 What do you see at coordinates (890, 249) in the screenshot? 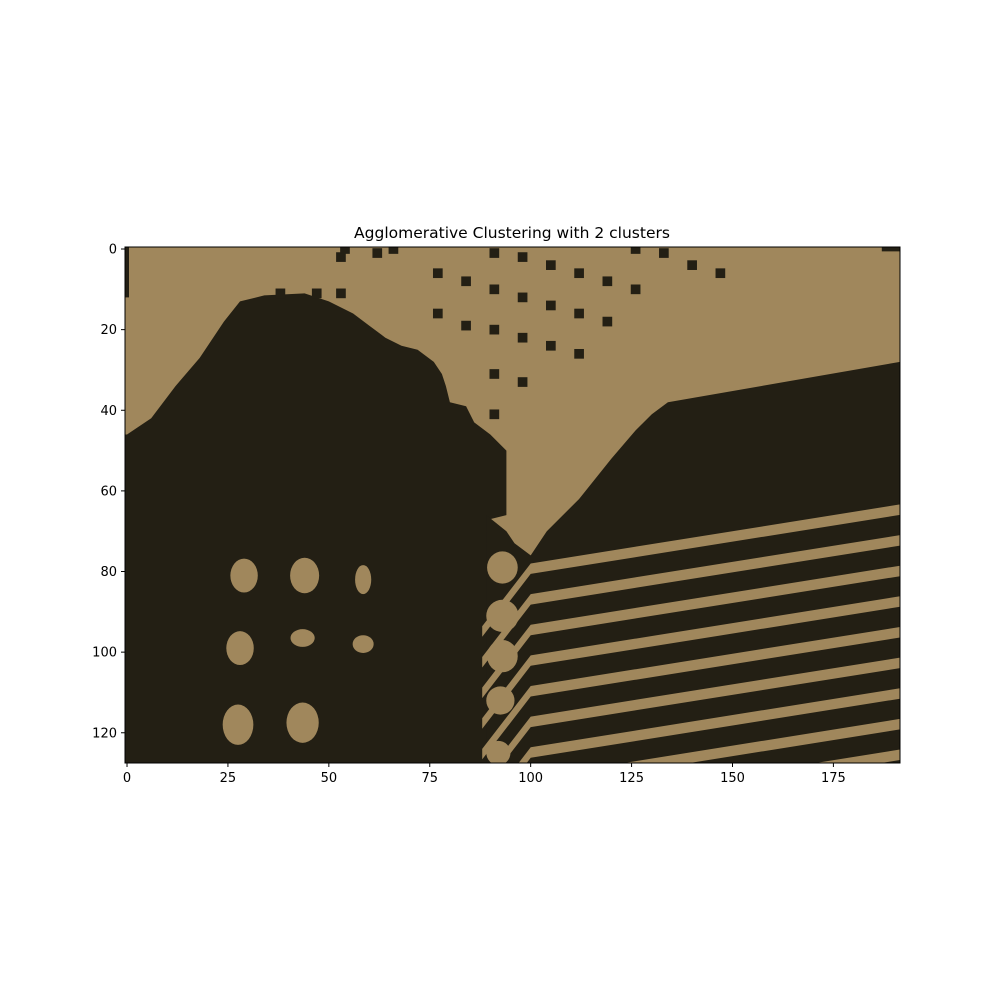
I see `cluster-region-top-corner` at bounding box center [890, 249].